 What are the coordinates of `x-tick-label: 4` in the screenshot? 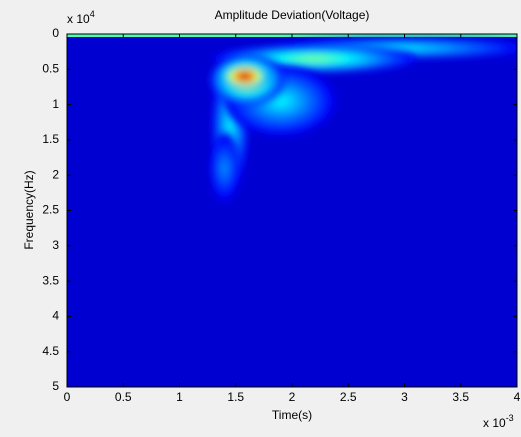 It's located at (517, 397).